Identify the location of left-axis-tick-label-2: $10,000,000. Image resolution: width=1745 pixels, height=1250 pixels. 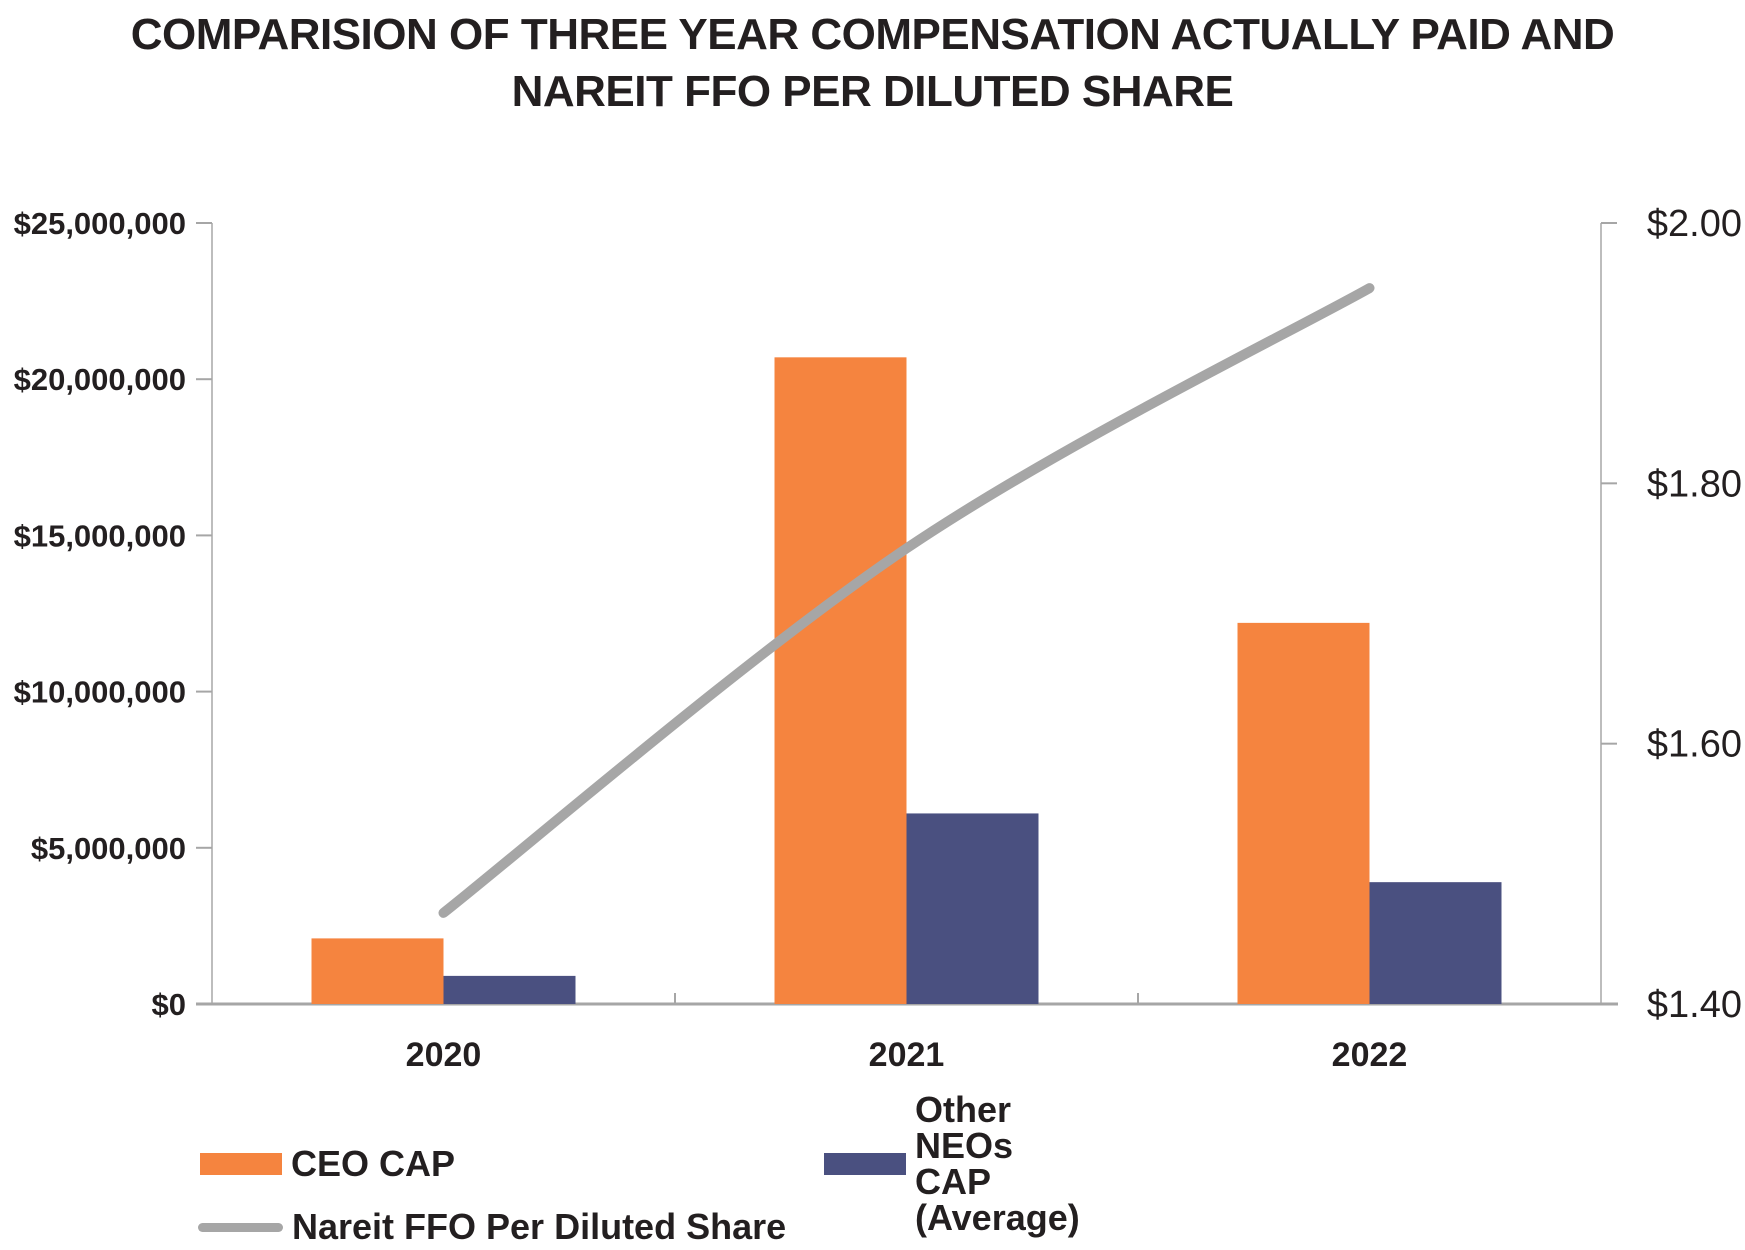
(100, 692).